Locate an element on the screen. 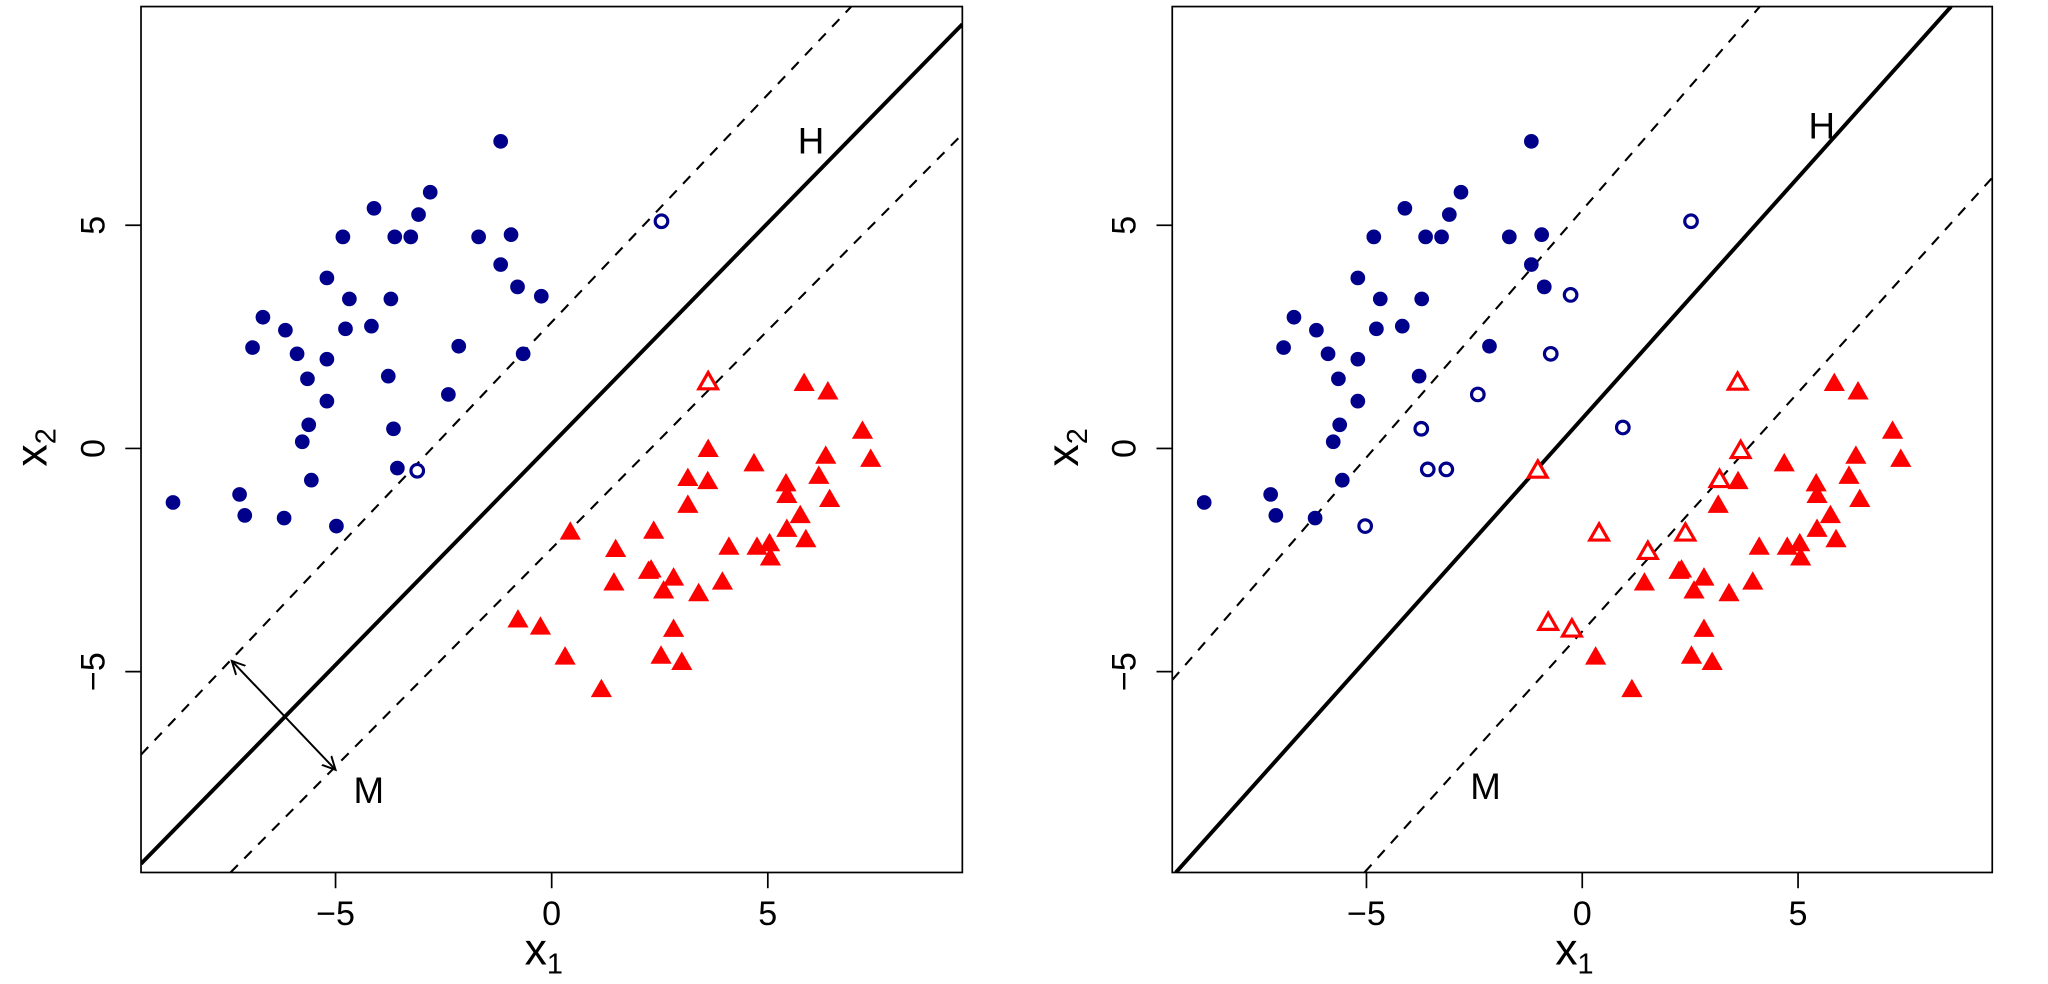  x-tick-label: −5 is located at coordinates (335, 914).